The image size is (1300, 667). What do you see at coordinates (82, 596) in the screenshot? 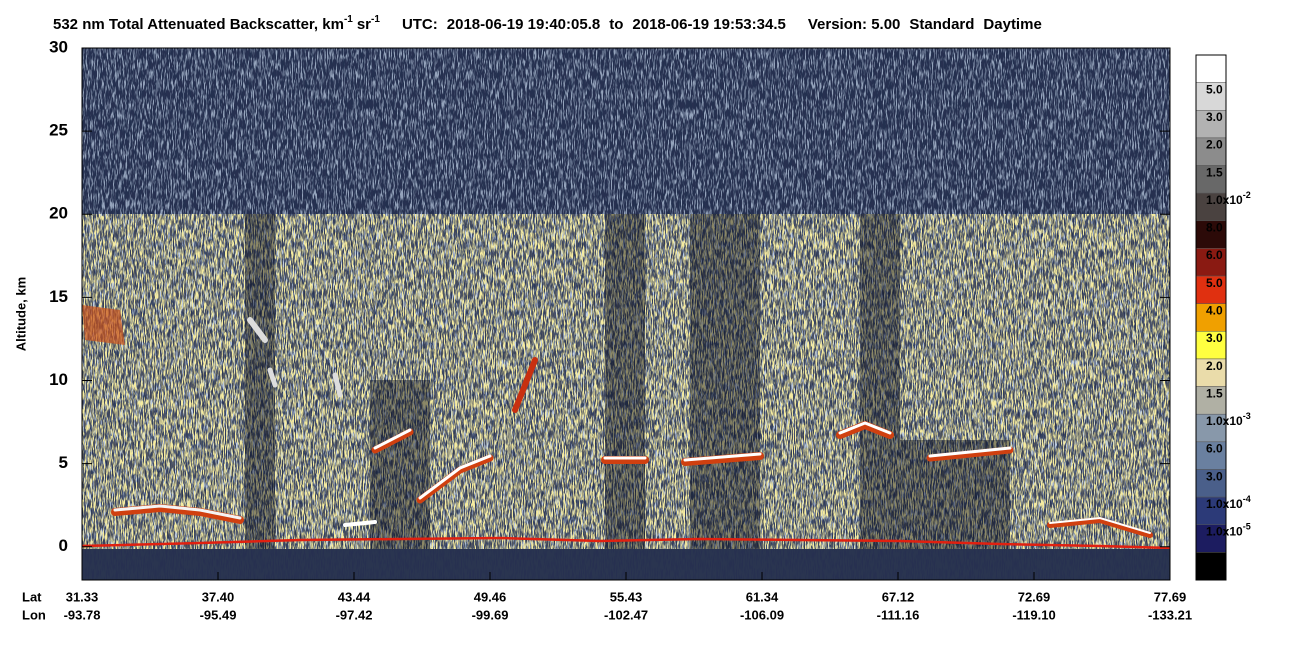
I see `lat-tick-label: 31.33` at bounding box center [82, 596].